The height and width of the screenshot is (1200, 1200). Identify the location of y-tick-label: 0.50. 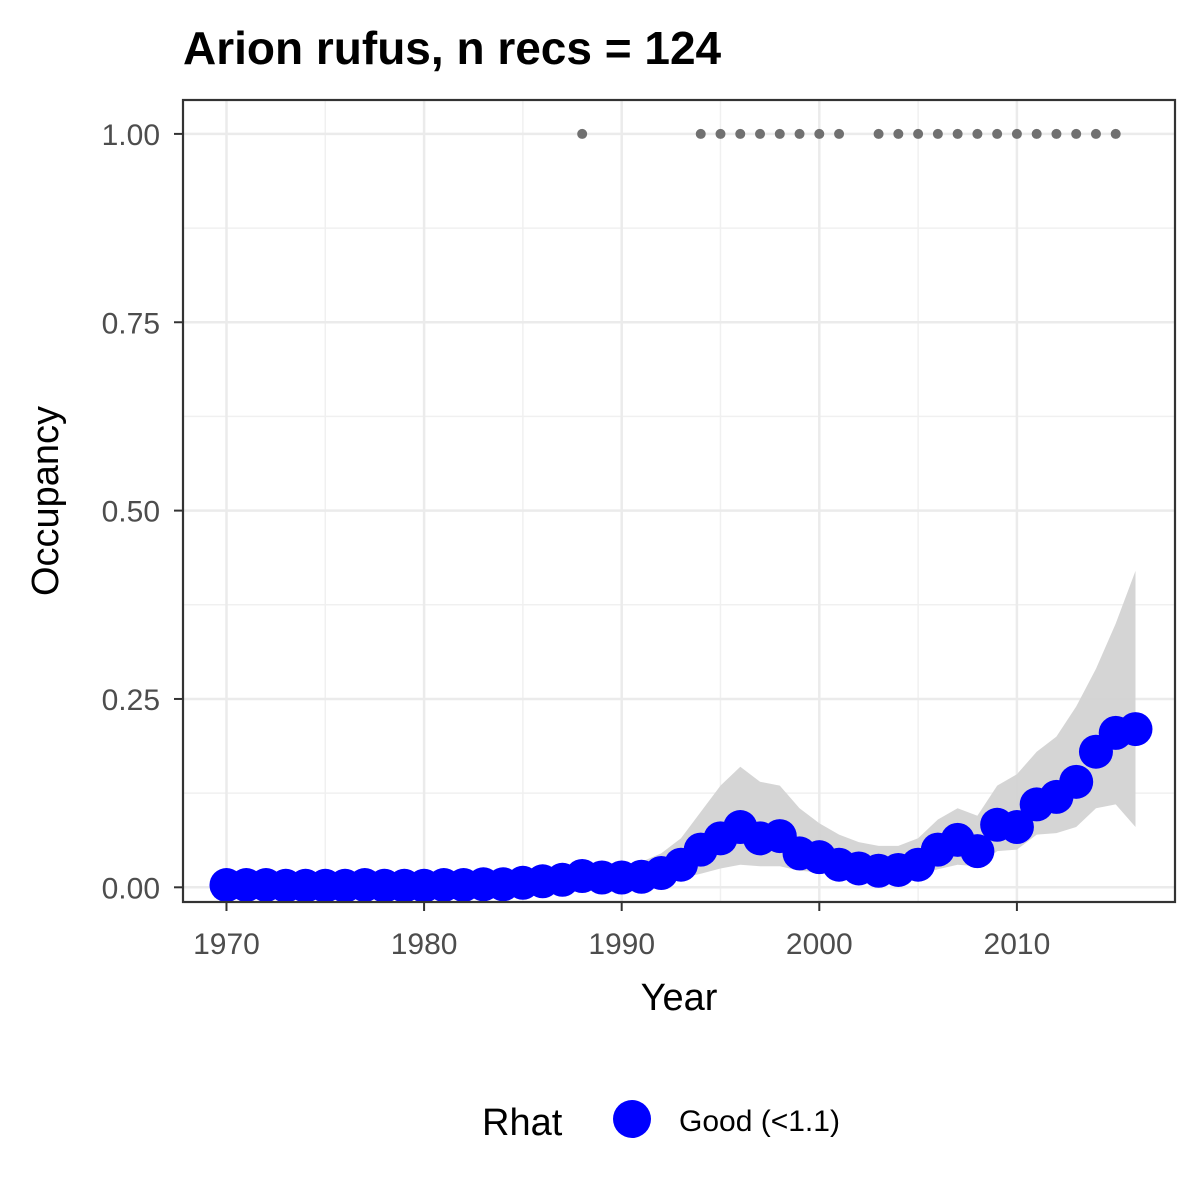
(131, 512).